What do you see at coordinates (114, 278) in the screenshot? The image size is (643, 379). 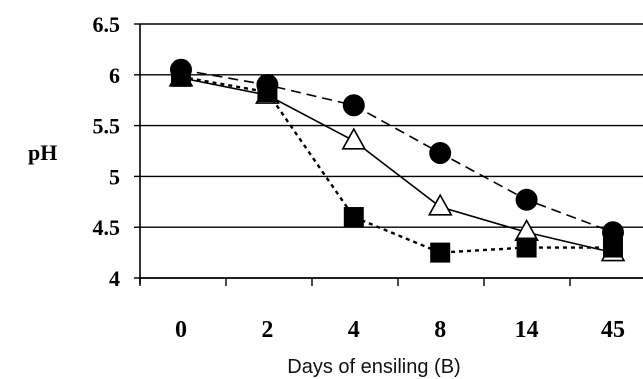 I see `y-tick-label: 4` at bounding box center [114, 278].